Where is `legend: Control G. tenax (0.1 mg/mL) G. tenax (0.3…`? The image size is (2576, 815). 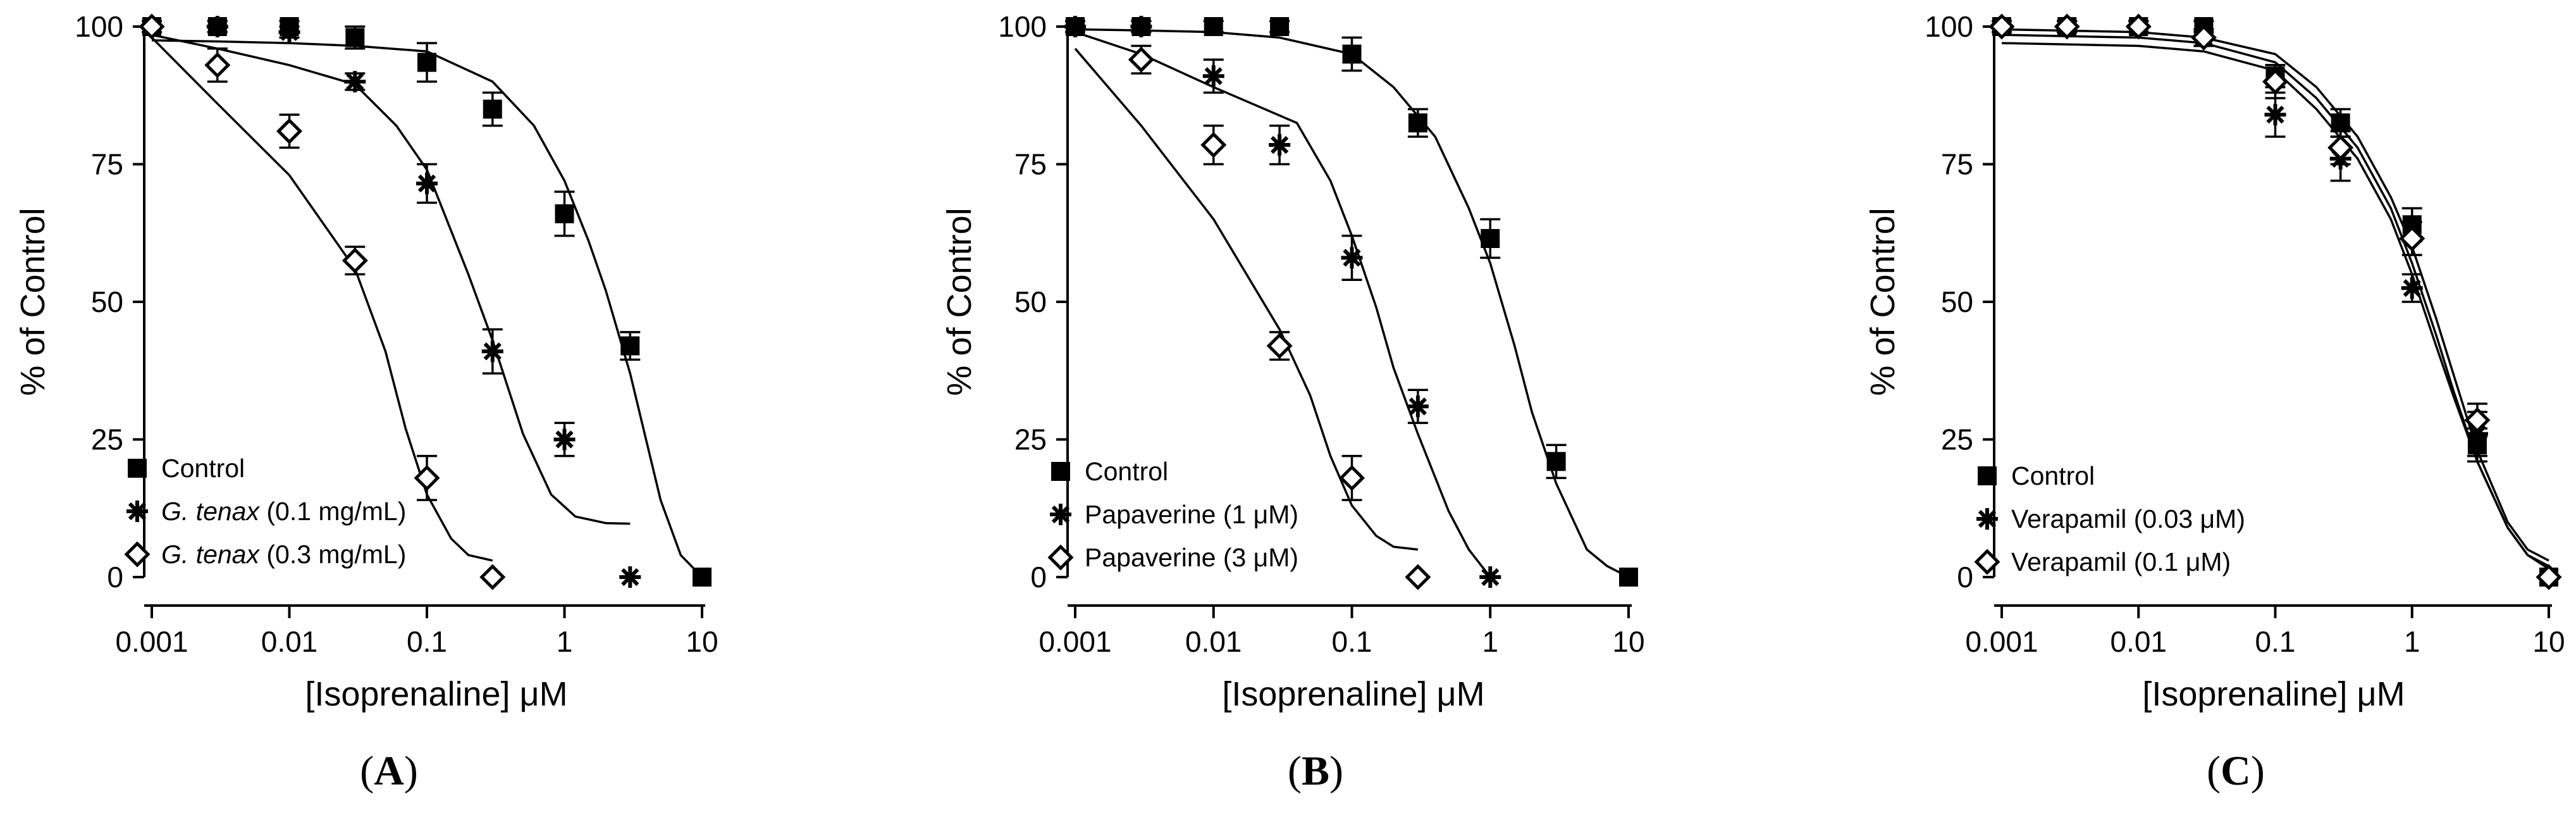
legend: Control G. tenax (0.1 mg/mL) G. tenax (0.3… is located at coordinates (265, 511).